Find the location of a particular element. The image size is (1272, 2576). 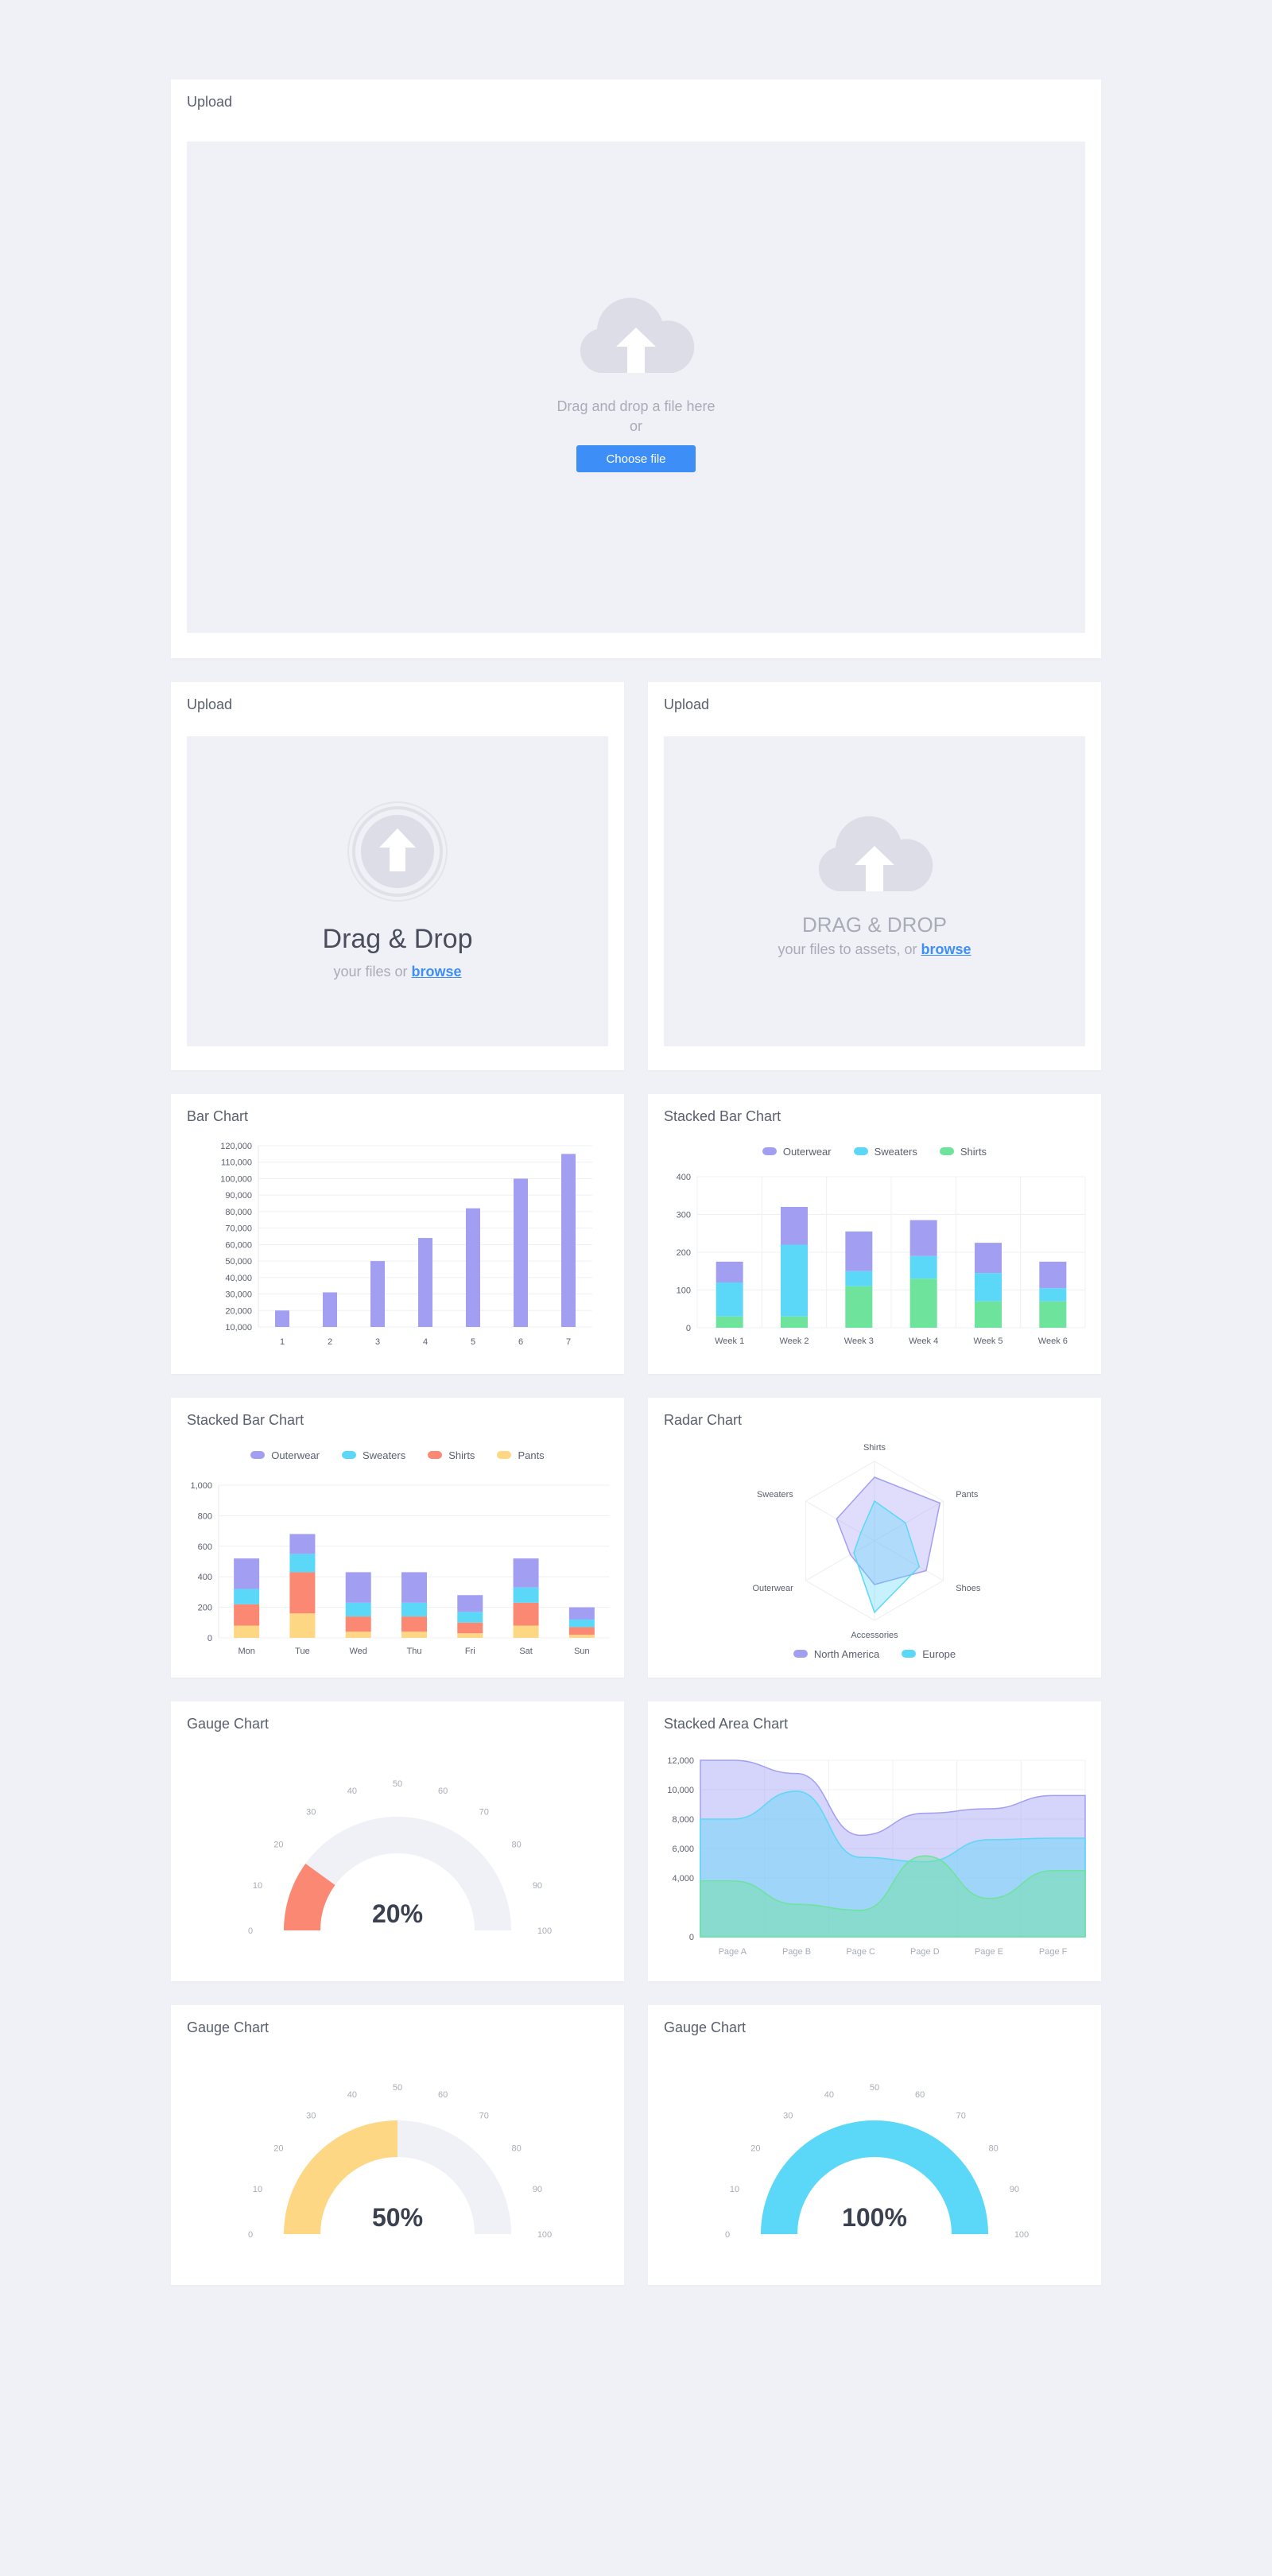

gauge-fill is located at coordinates (309, 1897).